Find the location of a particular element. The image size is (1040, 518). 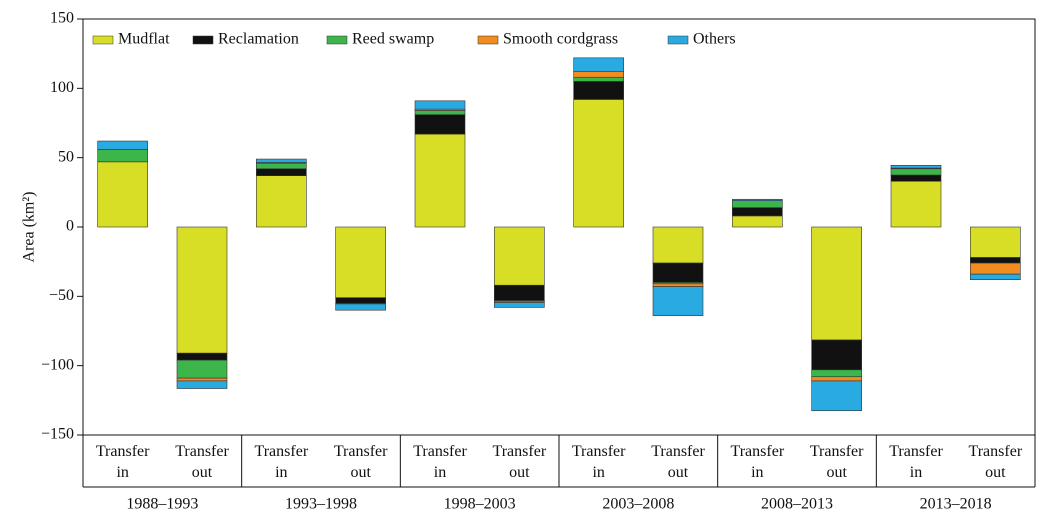

group-label: 2008–2013 is located at coordinates (797, 504).